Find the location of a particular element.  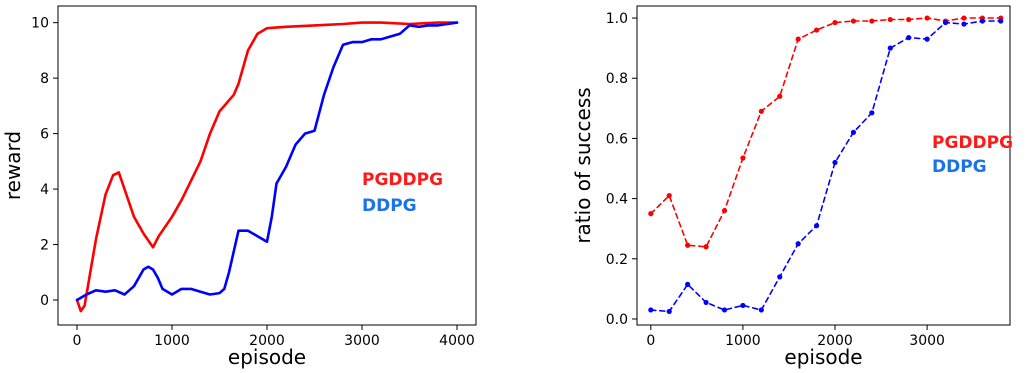

y-tick-label: 0.0 is located at coordinates (617, 320).